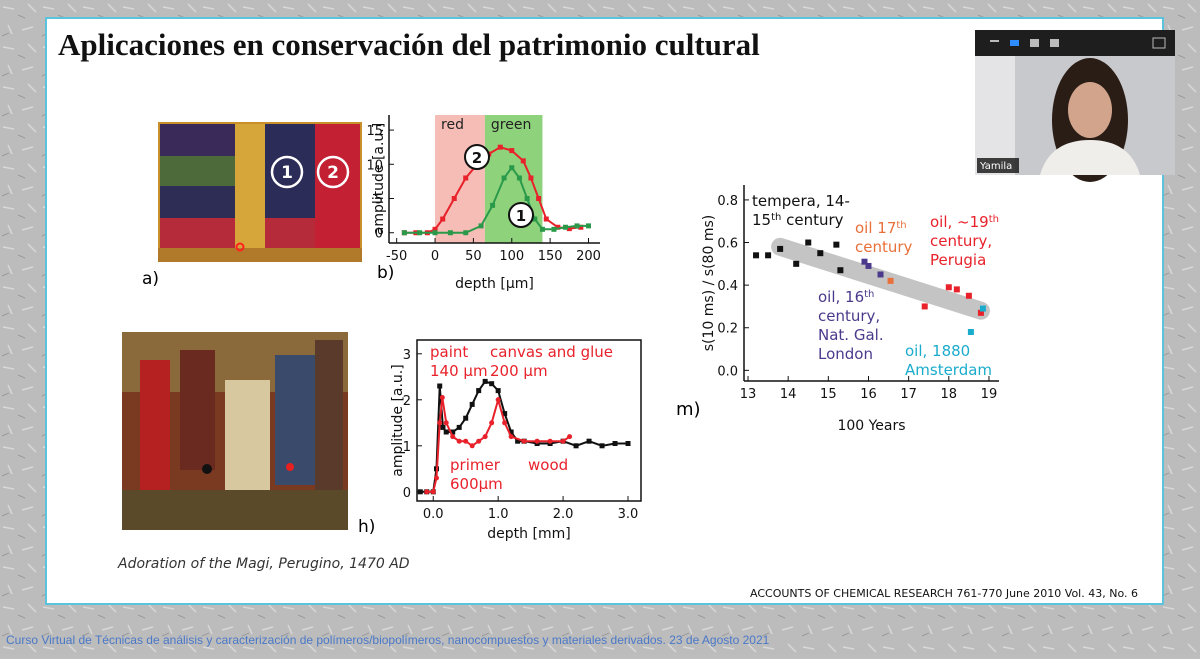 This screenshot has height=659, width=1200. What do you see at coordinates (528, 534) in the screenshot?
I see `x-axis-label: depth [mm]` at bounding box center [528, 534].